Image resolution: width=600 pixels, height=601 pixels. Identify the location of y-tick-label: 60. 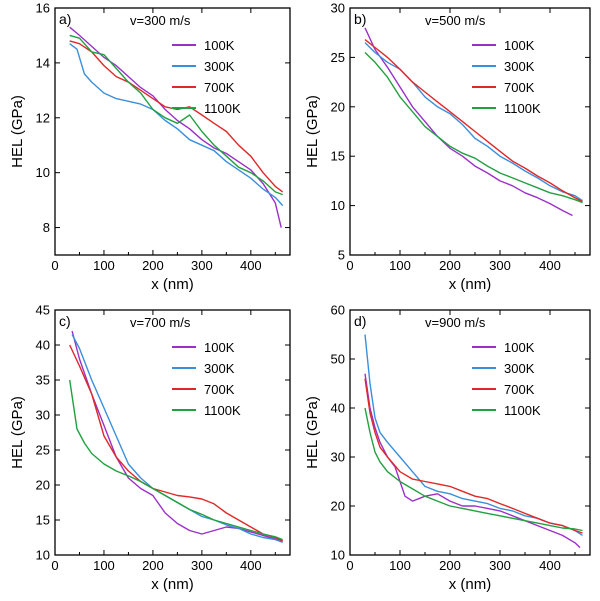
(338, 310).